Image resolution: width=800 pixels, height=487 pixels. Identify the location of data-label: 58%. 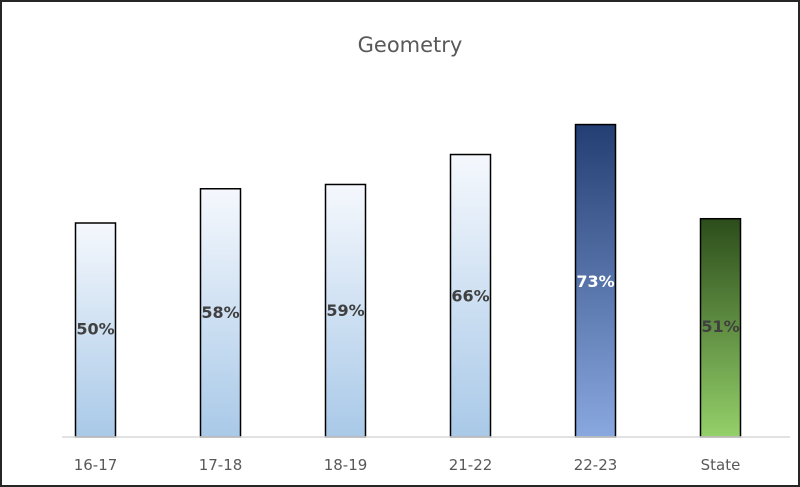
(220, 312).